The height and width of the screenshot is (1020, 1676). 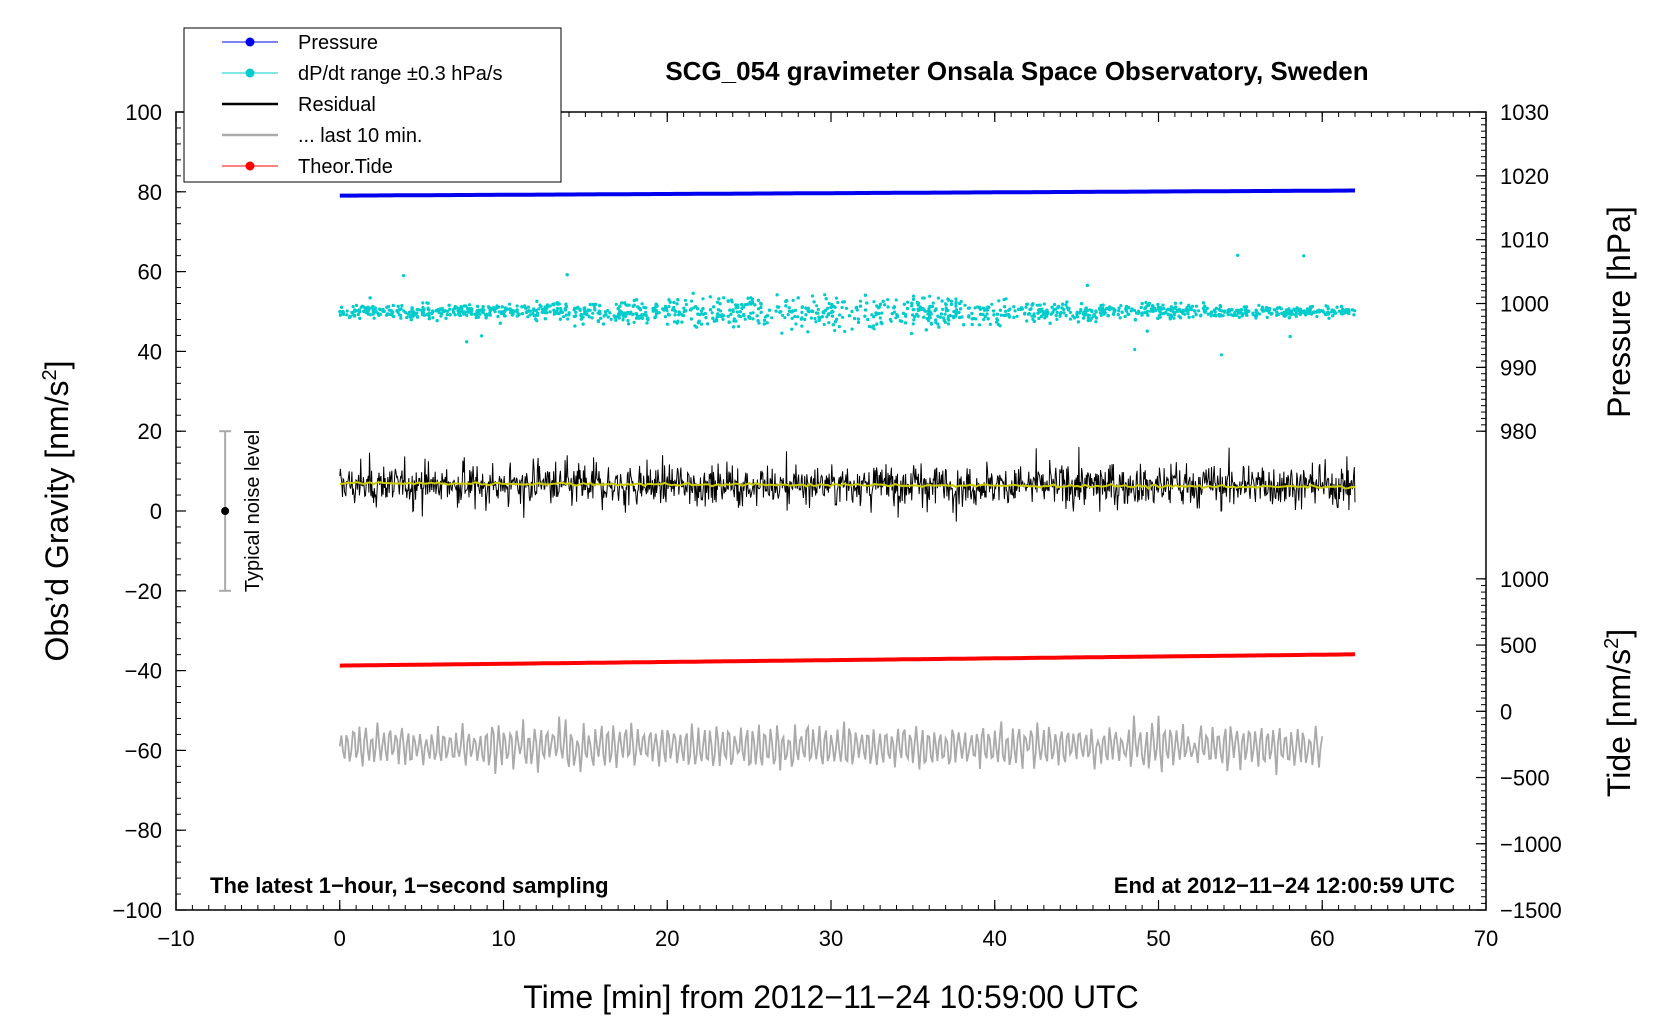 What do you see at coordinates (150, 272) in the screenshot?
I see `left-tick-label: 60` at bounding box center [150, 272].